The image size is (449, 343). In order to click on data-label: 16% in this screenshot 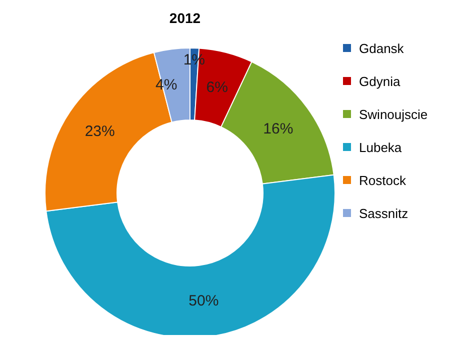, I will do `click(278, 129)`.